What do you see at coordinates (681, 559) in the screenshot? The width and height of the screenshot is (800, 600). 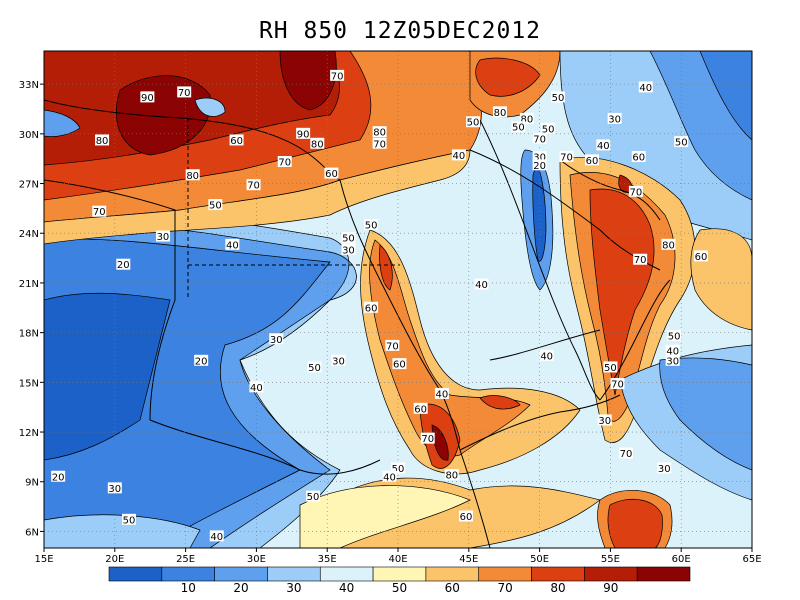 I see `lon-tick-label: 60E` at bounding box center [681, 559].